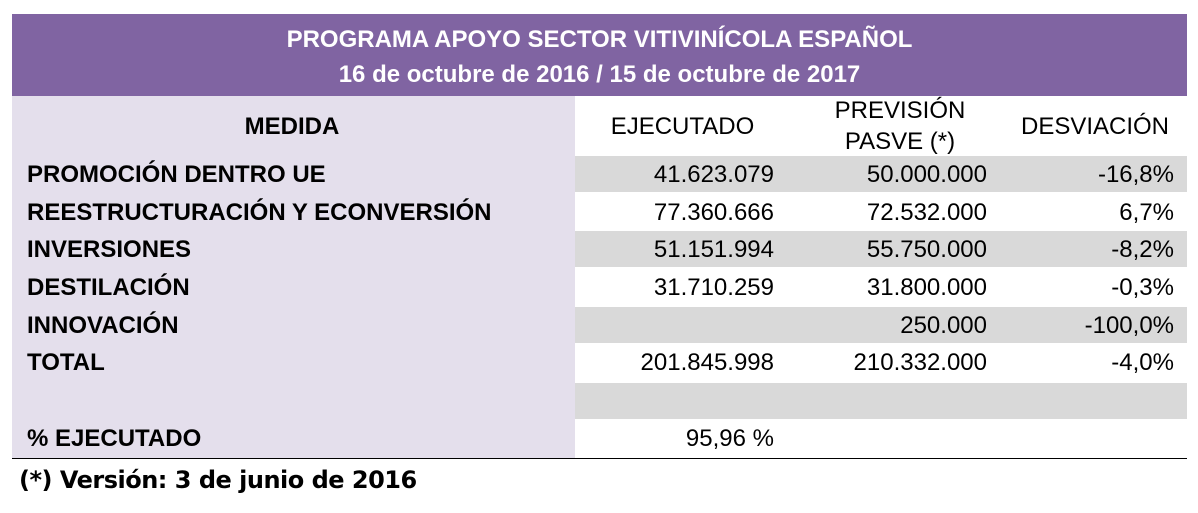  I want to click on row-desviacion: -100,0%, so click(1129, 325).